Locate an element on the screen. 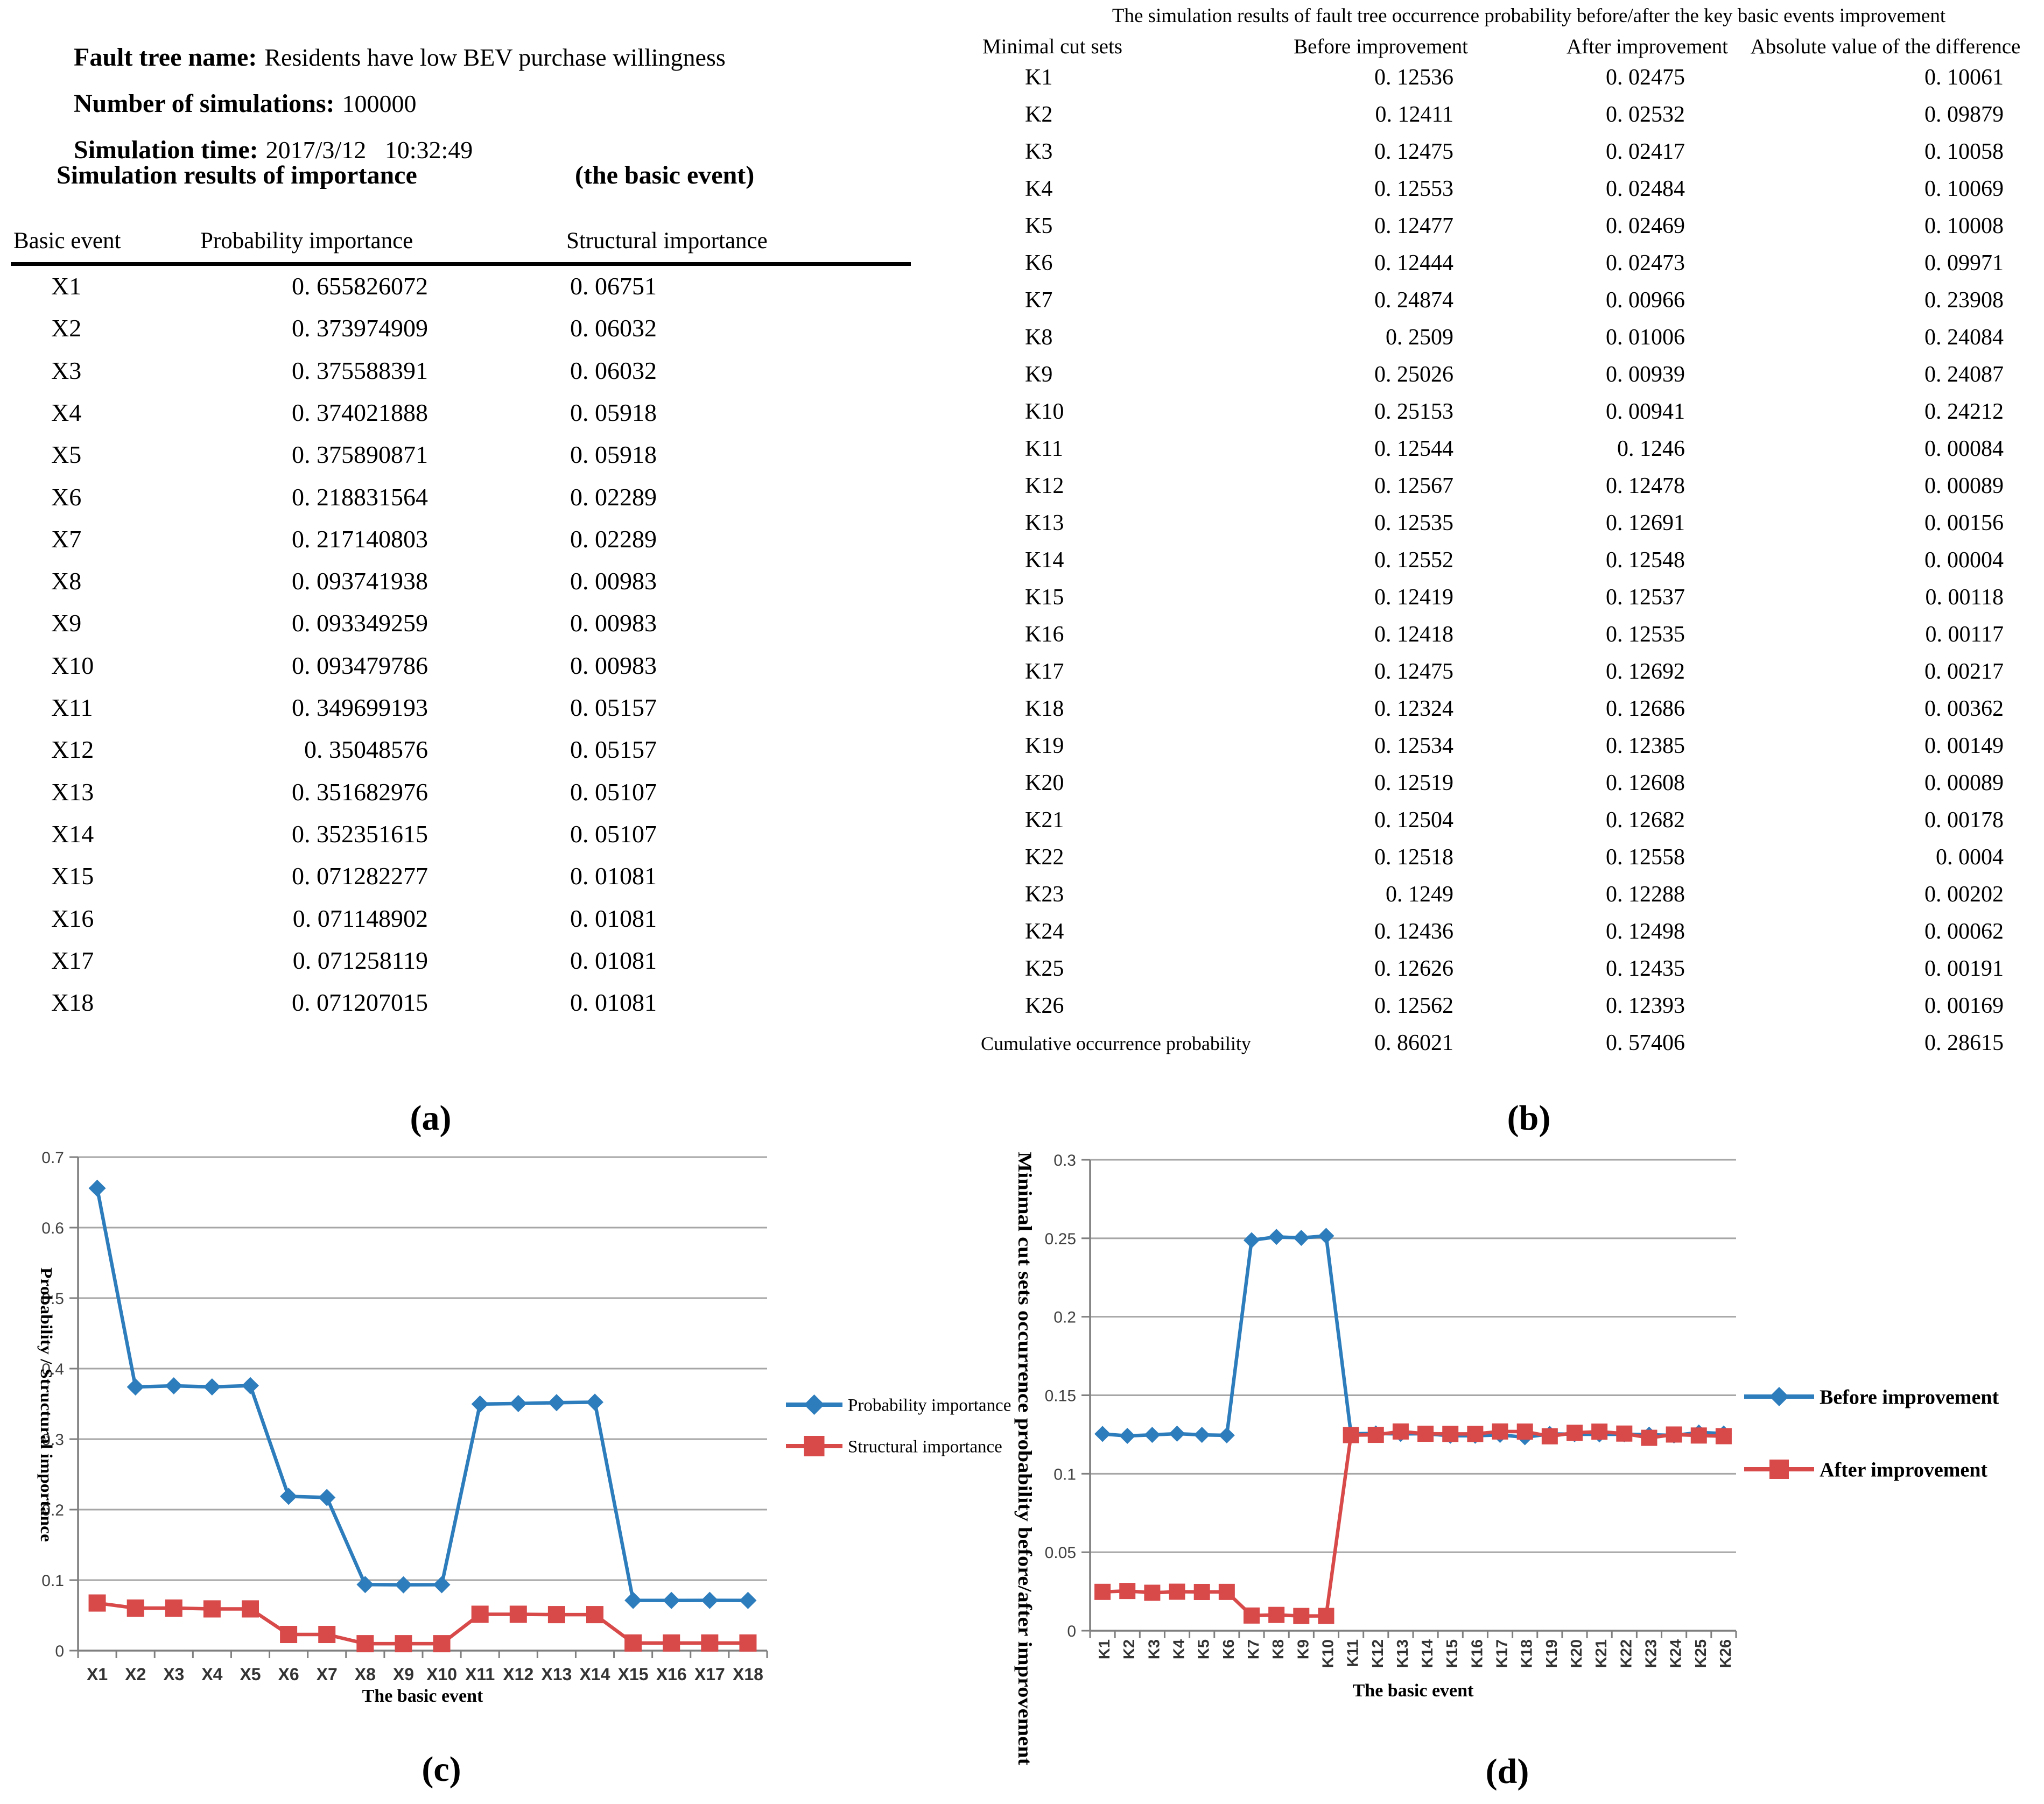 Image resolution: width=2044 pixels, height=1804 pixels. legend-label: Before improvement is located at coordinates (1909, 1397).